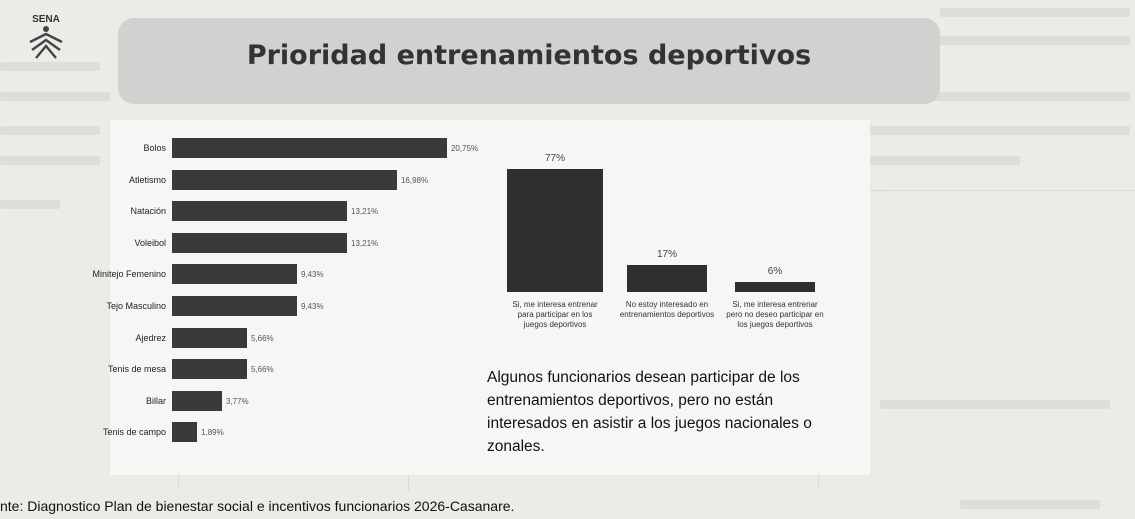 The height and width of the screenshot is (519, 1135). I want to click on bar-label: Ajedrez, so click(91, 338).